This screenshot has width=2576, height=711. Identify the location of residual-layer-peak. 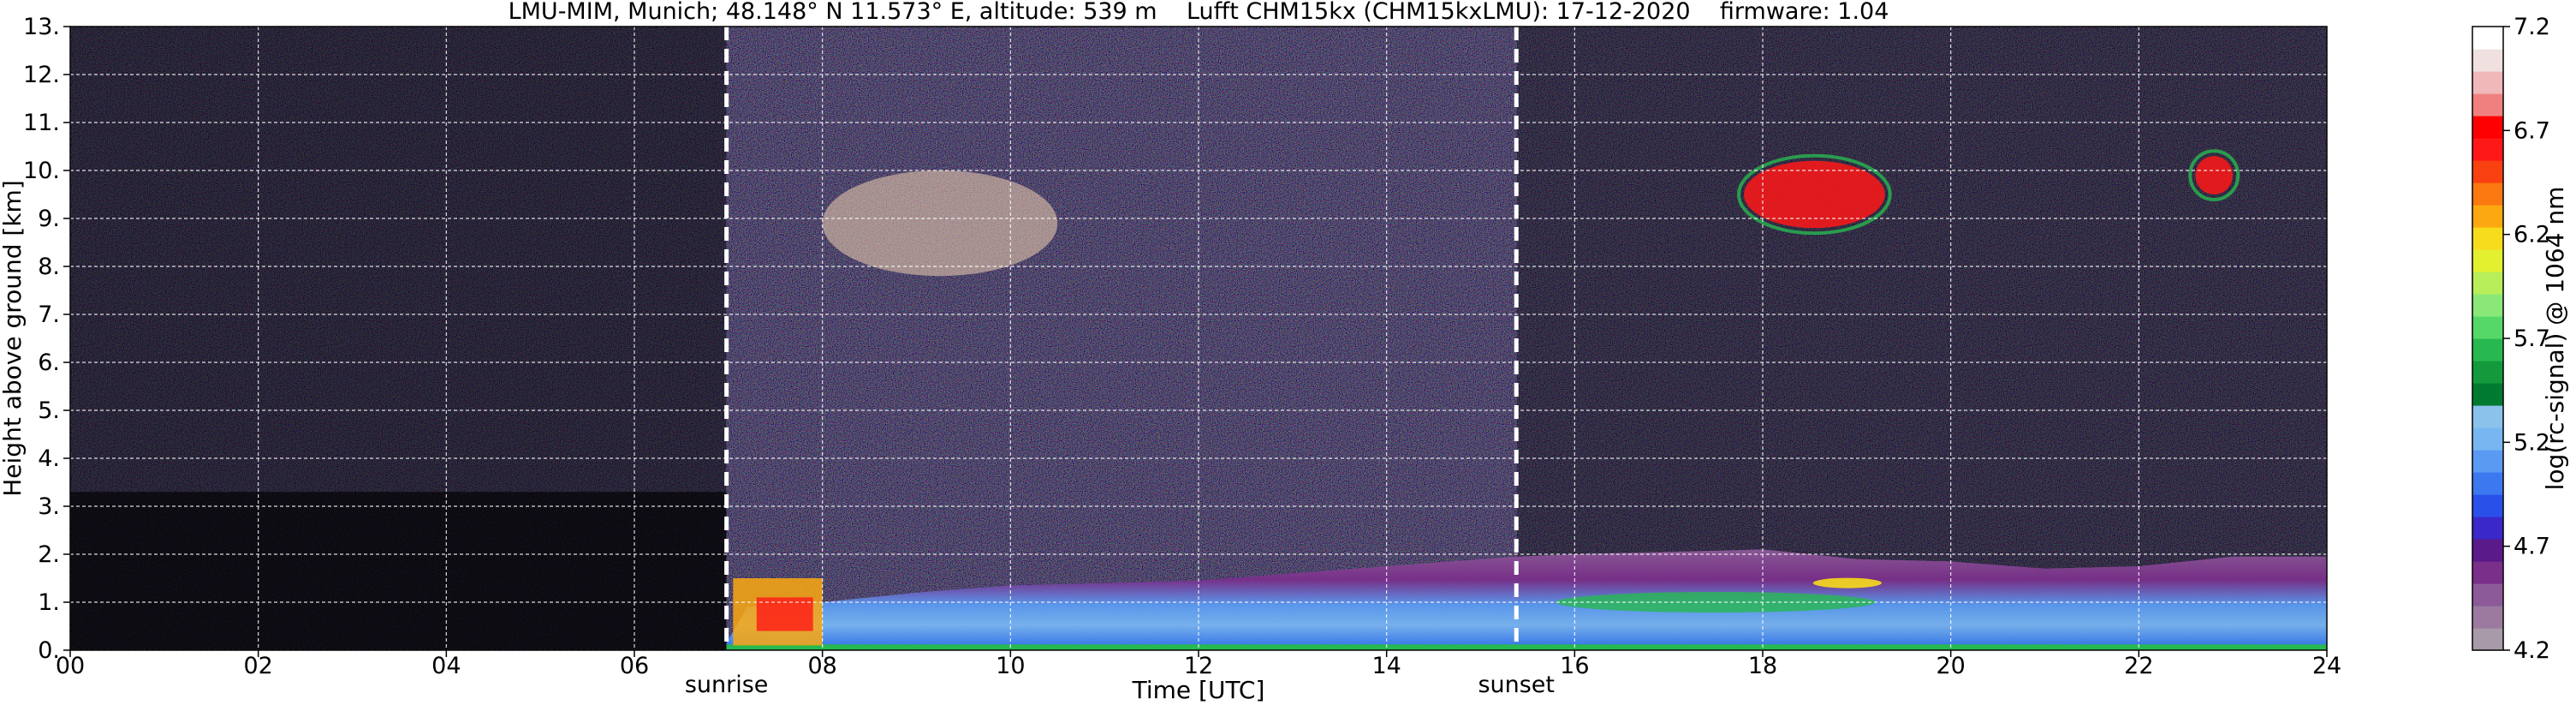
(1847, 583).